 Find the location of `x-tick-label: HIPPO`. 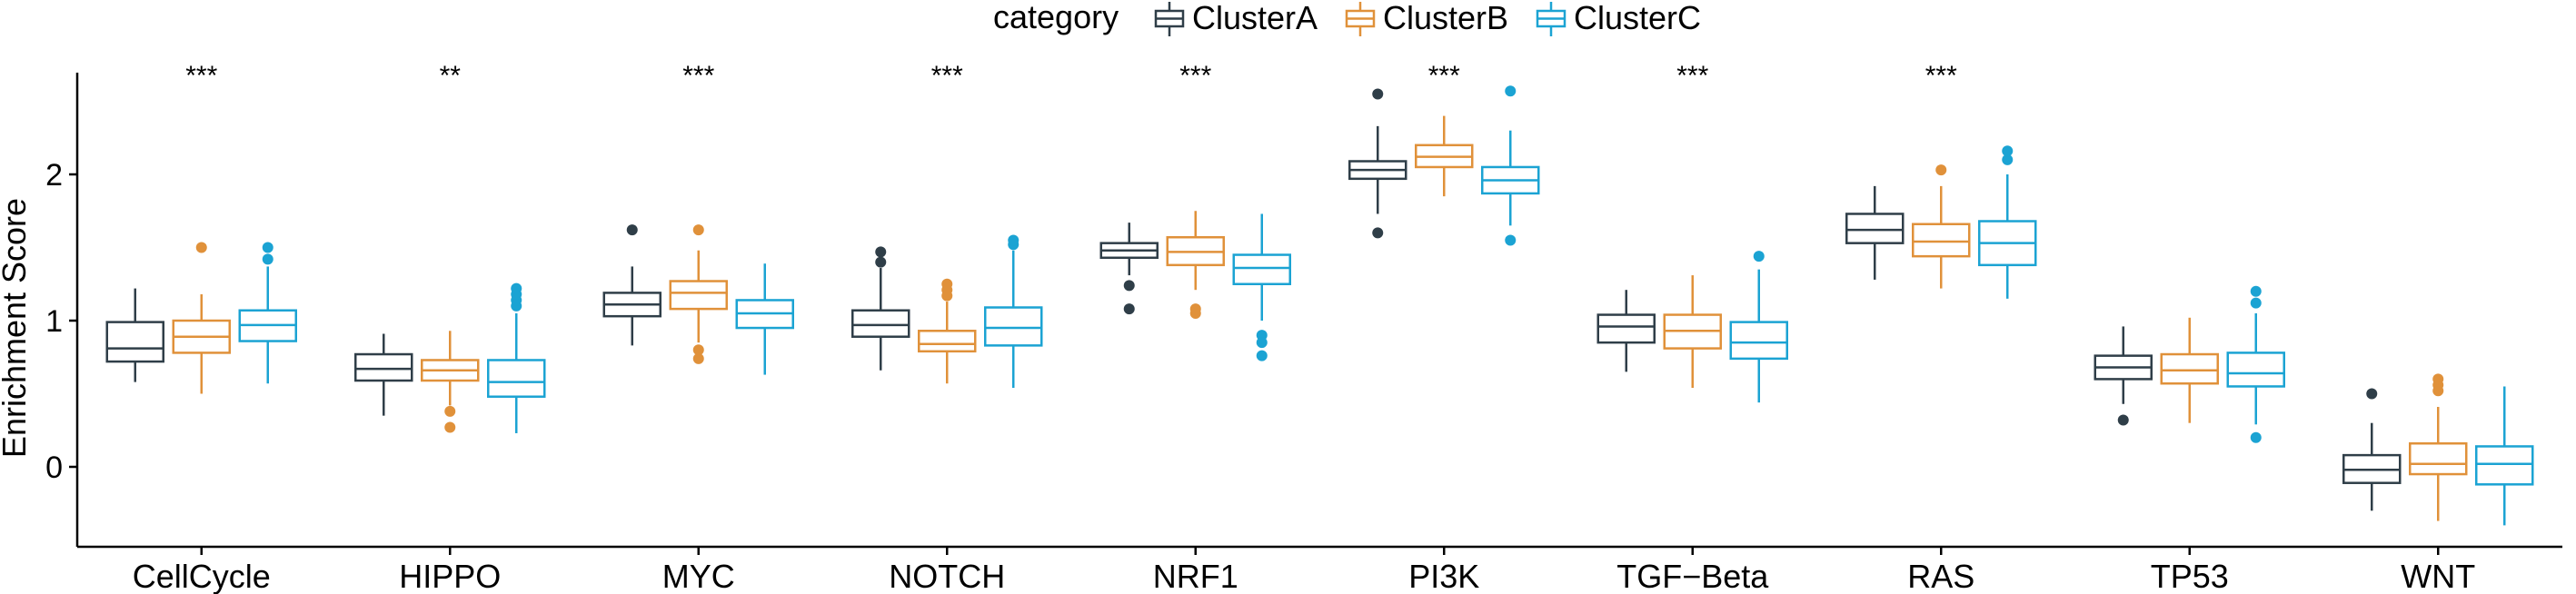

x-tick-label: HIPPO is located at coordinates (450, 576).